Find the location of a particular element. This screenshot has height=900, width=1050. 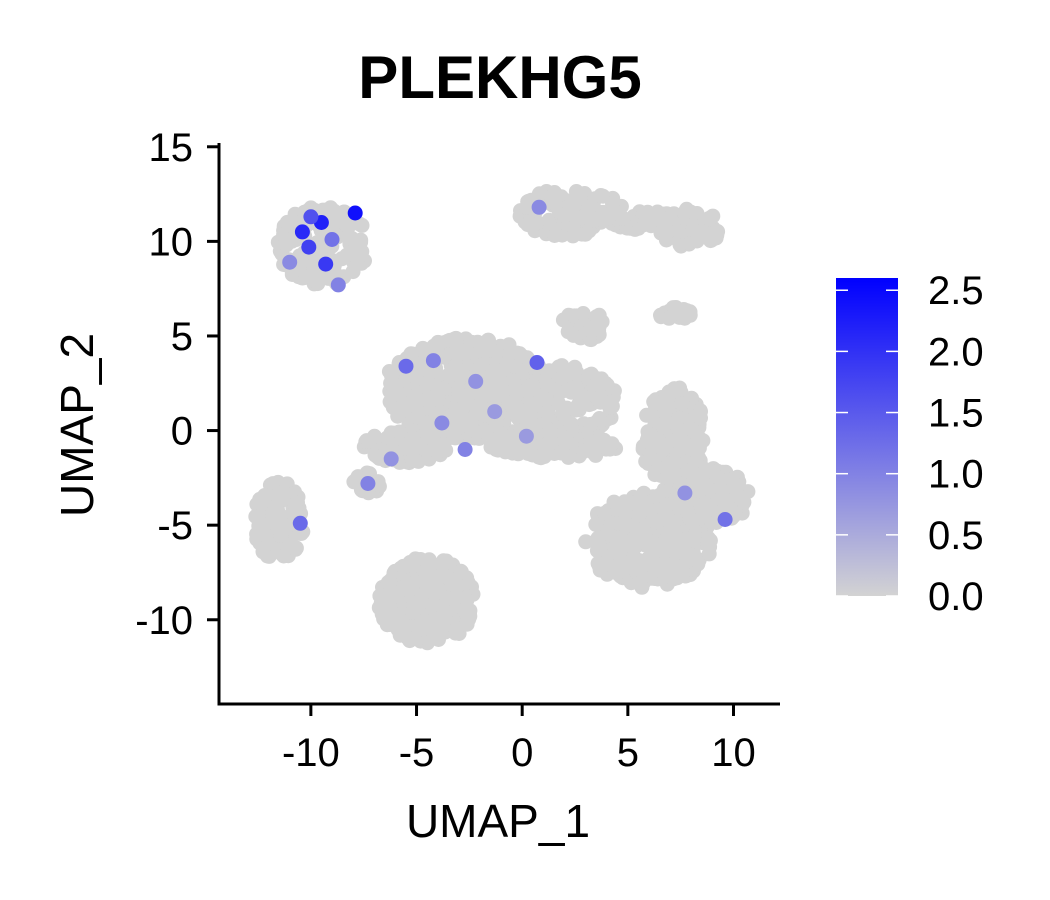

cluster-top-right-tip is located at coordinates (689, 227).